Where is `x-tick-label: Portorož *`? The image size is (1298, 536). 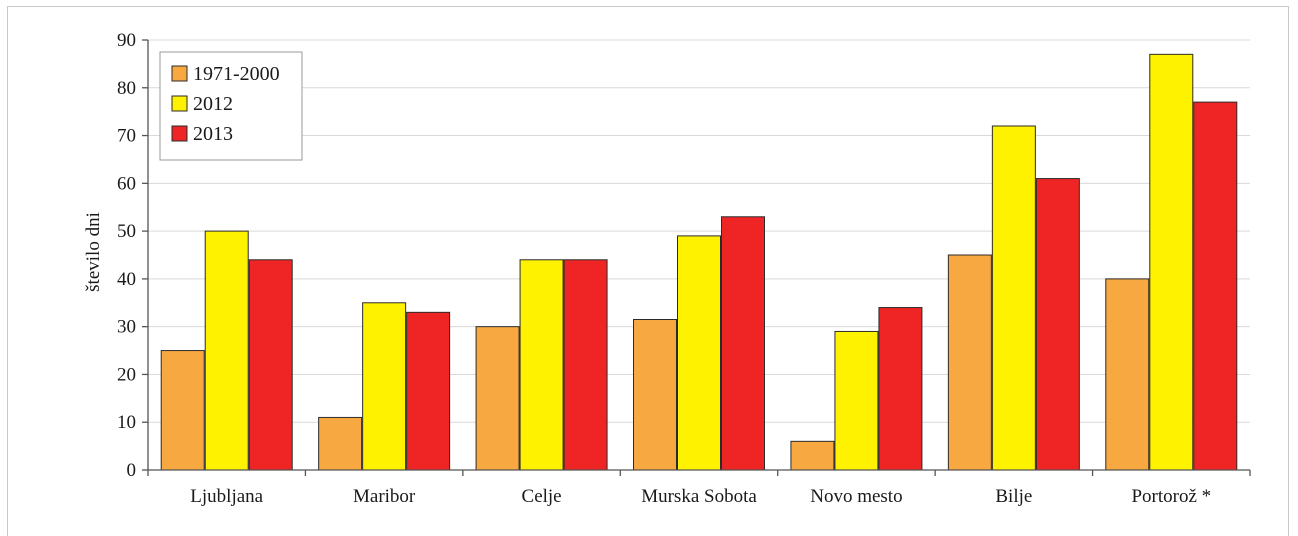 x-tick-label: Portorož * is located at coordinates (1171, 496).